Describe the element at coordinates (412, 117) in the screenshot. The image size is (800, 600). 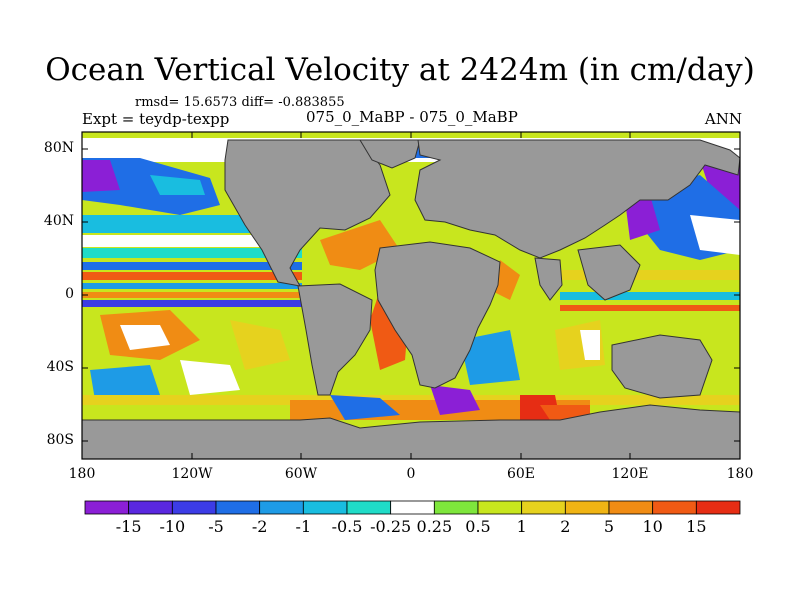
I see `case-label: 075_0_MaBP - 075_0_MaBP` at that location.